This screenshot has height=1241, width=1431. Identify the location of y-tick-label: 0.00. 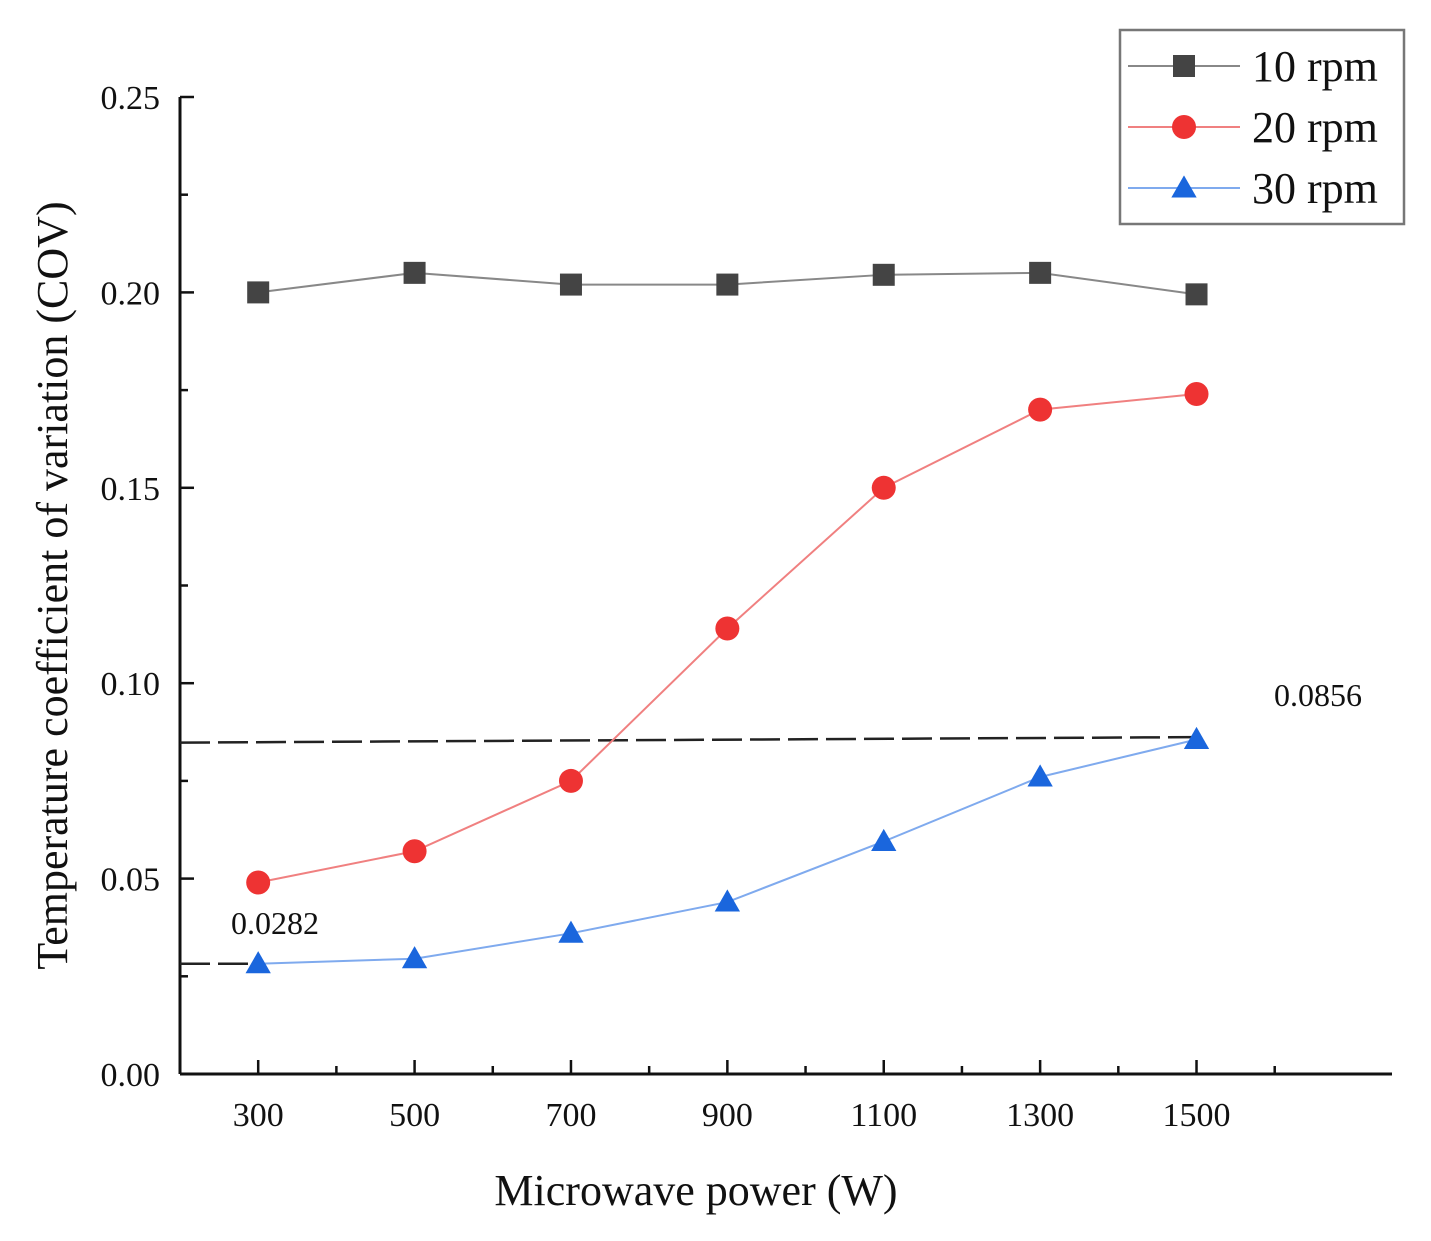
(131, 1075).